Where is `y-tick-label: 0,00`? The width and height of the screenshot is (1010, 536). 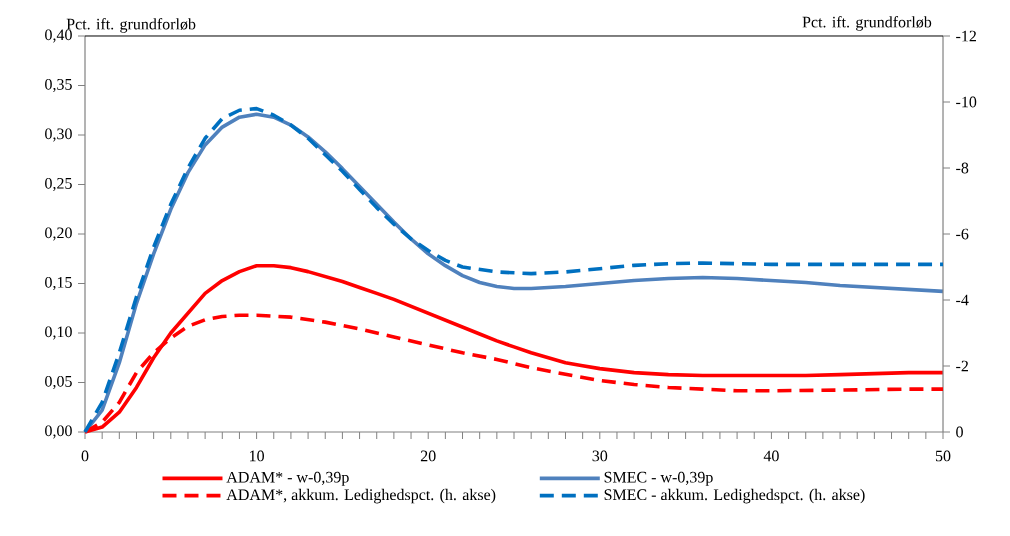 y-tick-label: 0,00 is located at coordinates (58, 432).